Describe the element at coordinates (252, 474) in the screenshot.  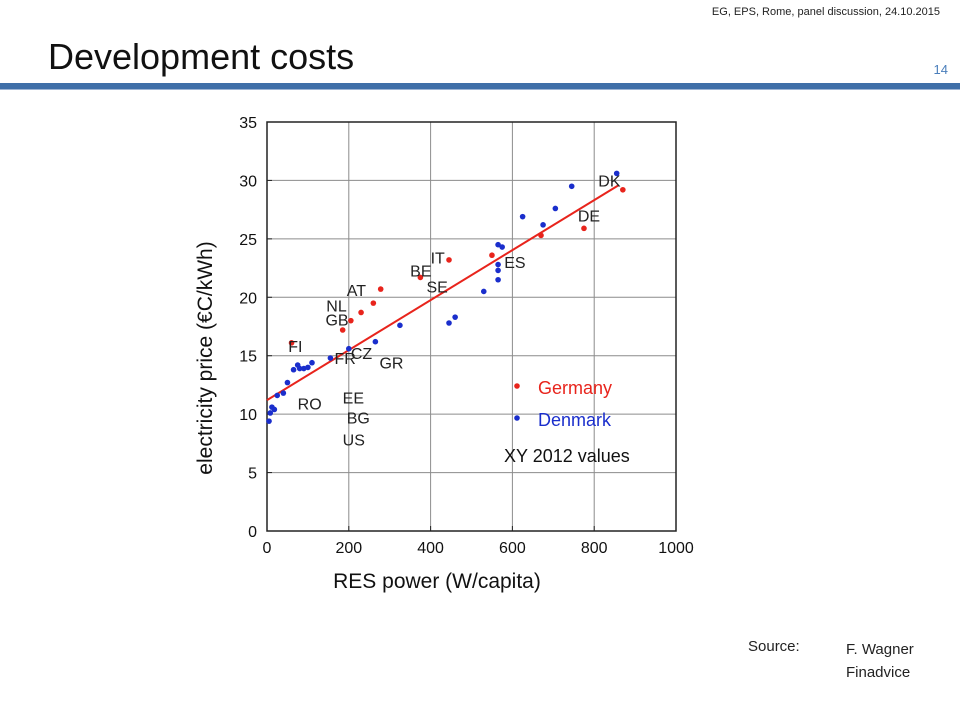
I see `y-tick-label: 5` at that location.